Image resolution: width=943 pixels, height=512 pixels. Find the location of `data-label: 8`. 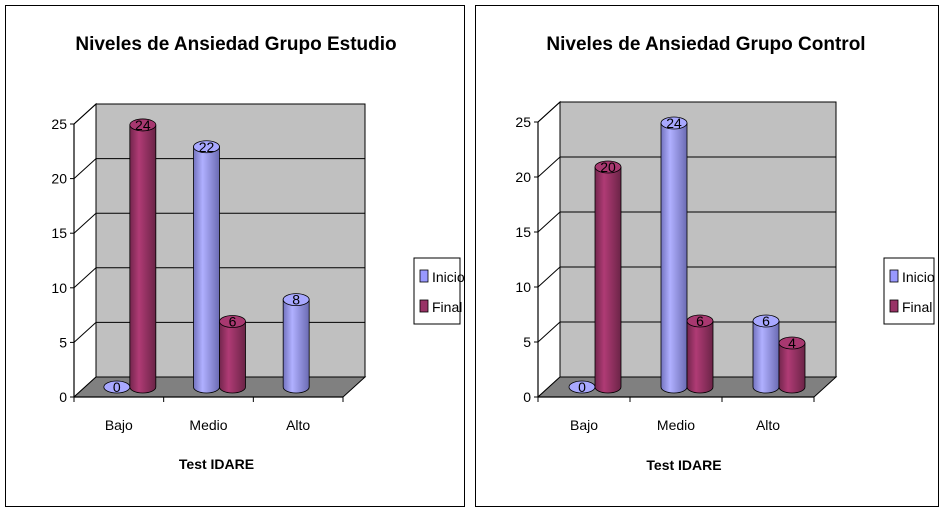

data-label: 8 is located at coordinates (296, 300).